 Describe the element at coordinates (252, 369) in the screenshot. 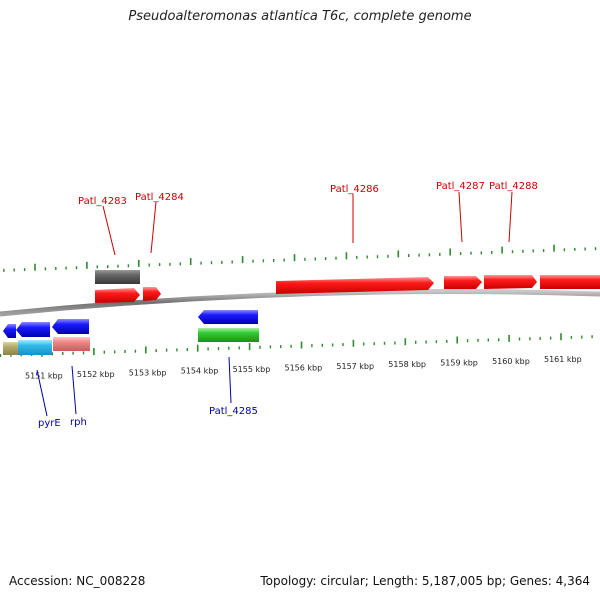

I see `tick-label: 5155 kbp` at that location.